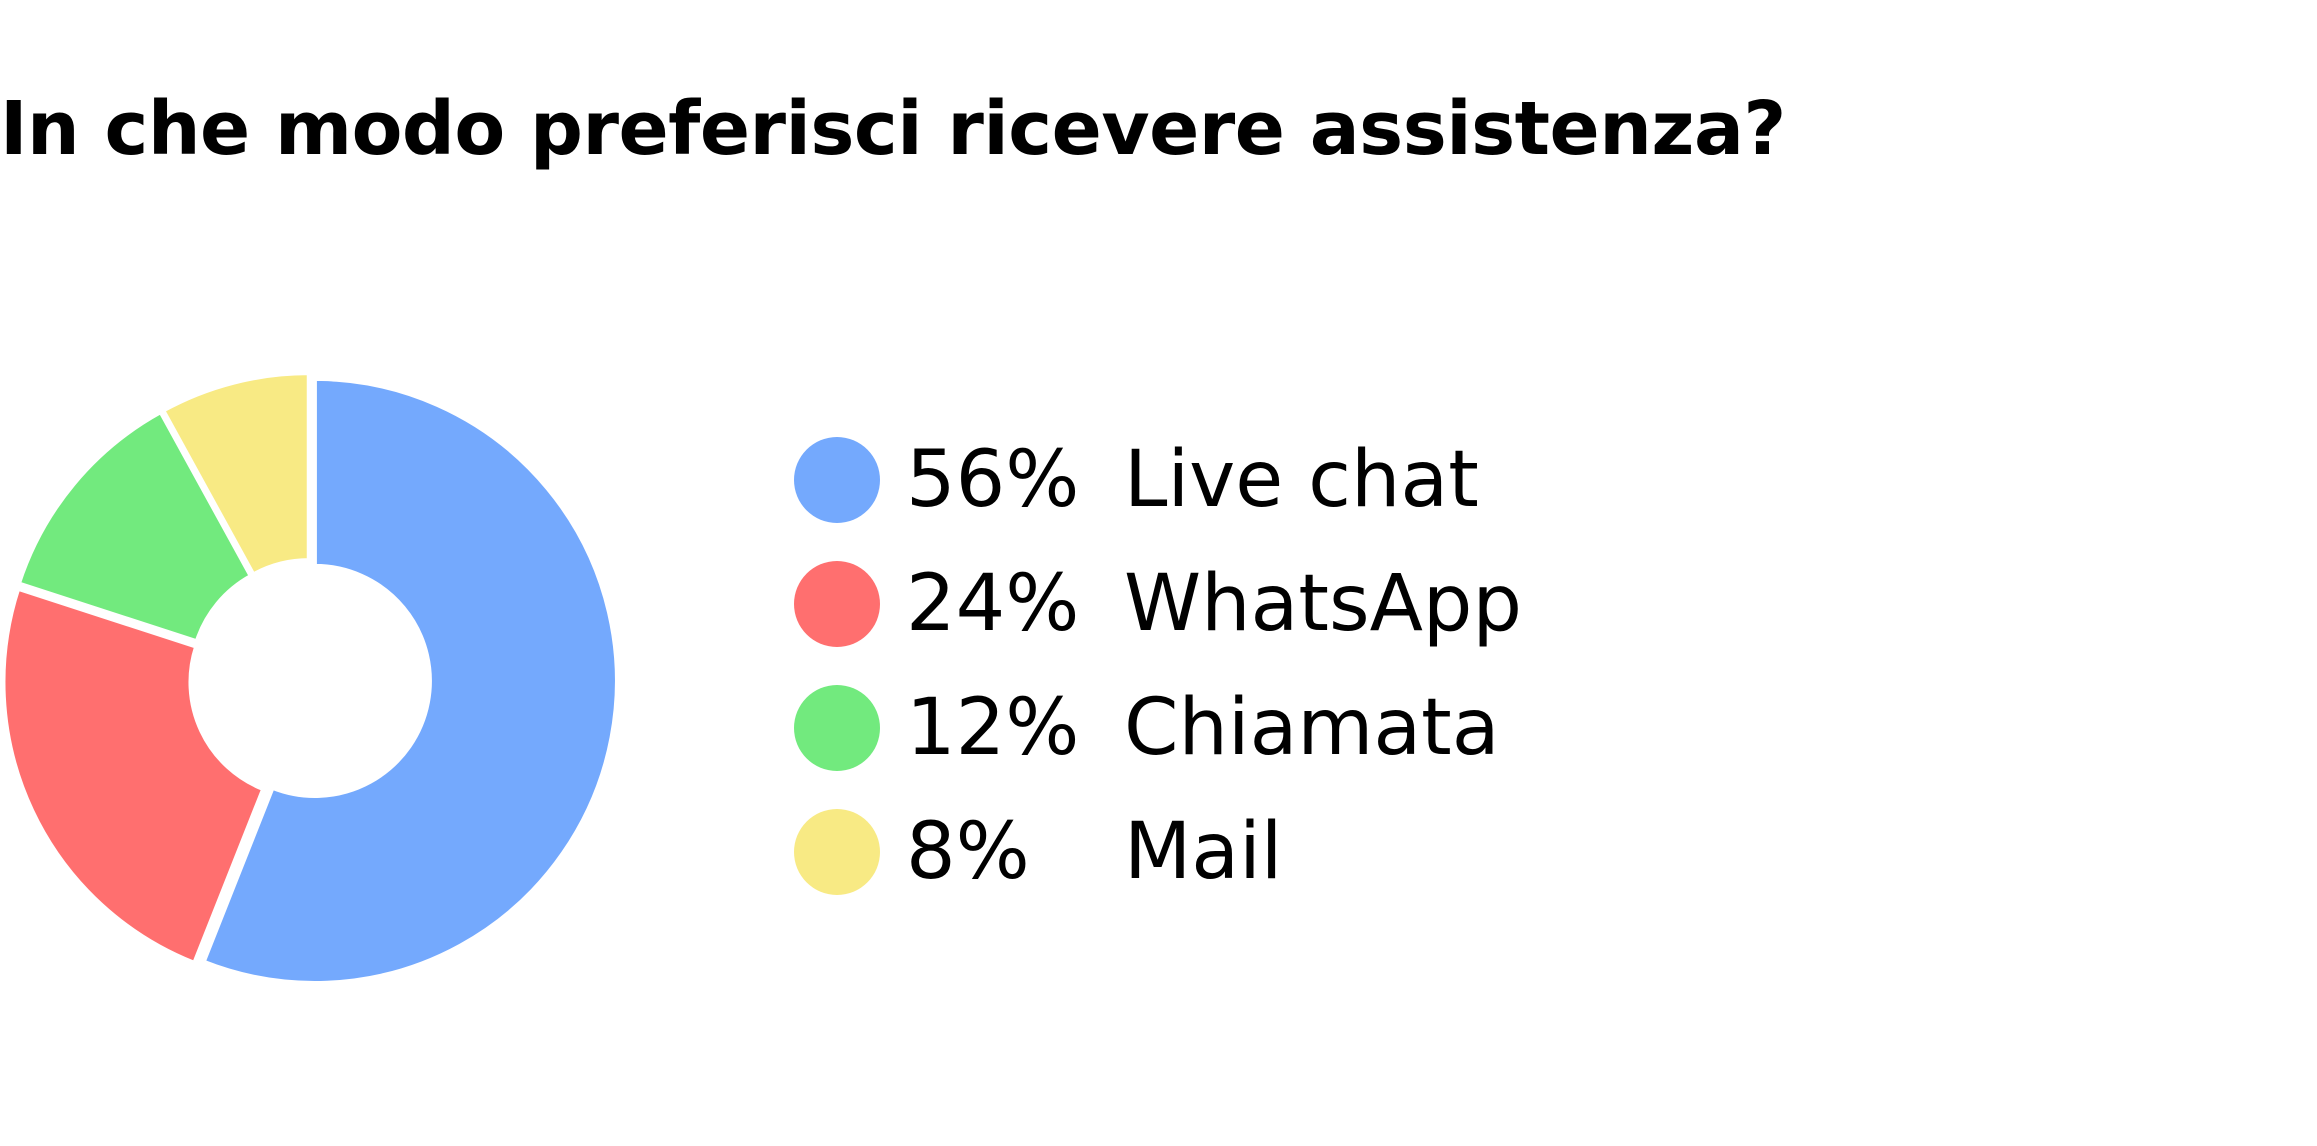 Image resolution: width=2317 pixels, height=1146 pixels. I want to click on legend-value-mail: 8%, so click(968, 852).